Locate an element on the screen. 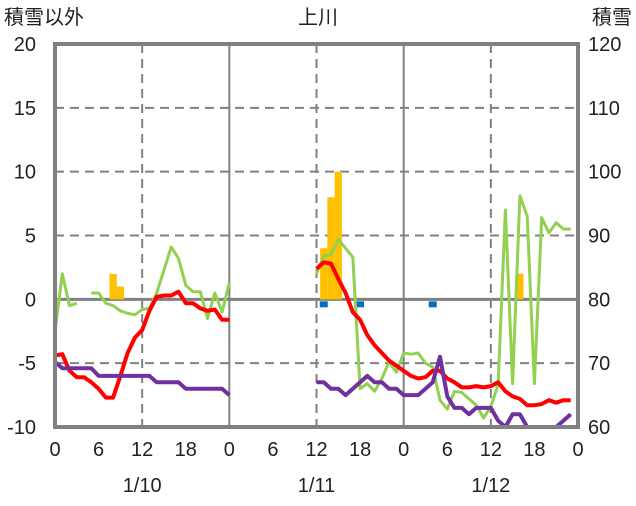 This screenshot has height=506, width=636. y-tick-right: 110 is located at coordinates (604, 109).